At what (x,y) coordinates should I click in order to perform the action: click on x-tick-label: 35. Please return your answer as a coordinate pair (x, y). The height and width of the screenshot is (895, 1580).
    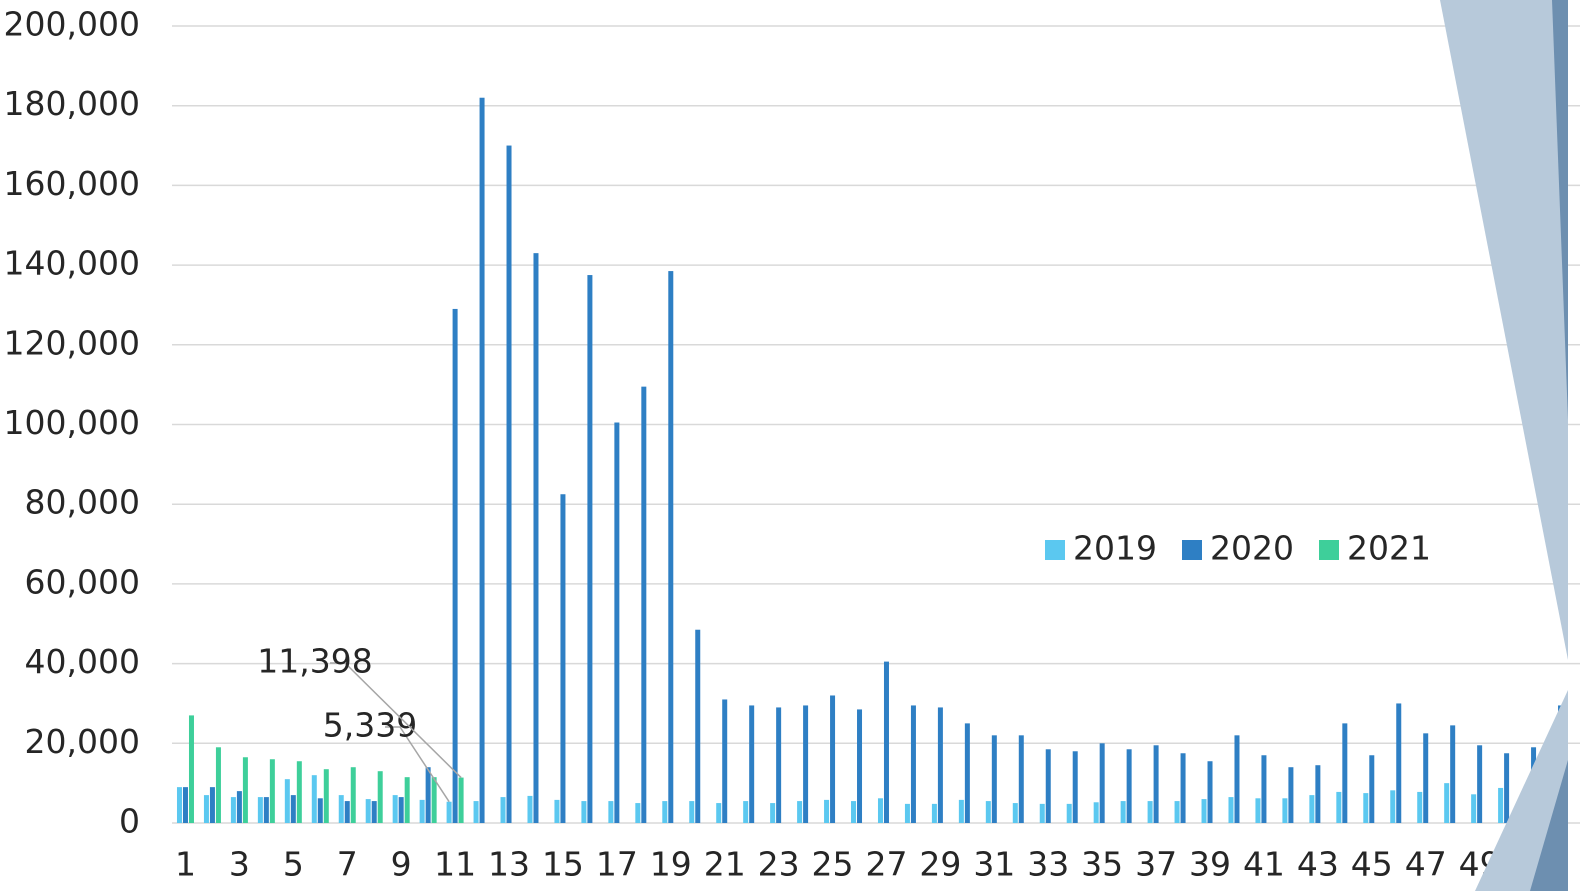
    Looking at the image, I should click on (1102, 864).